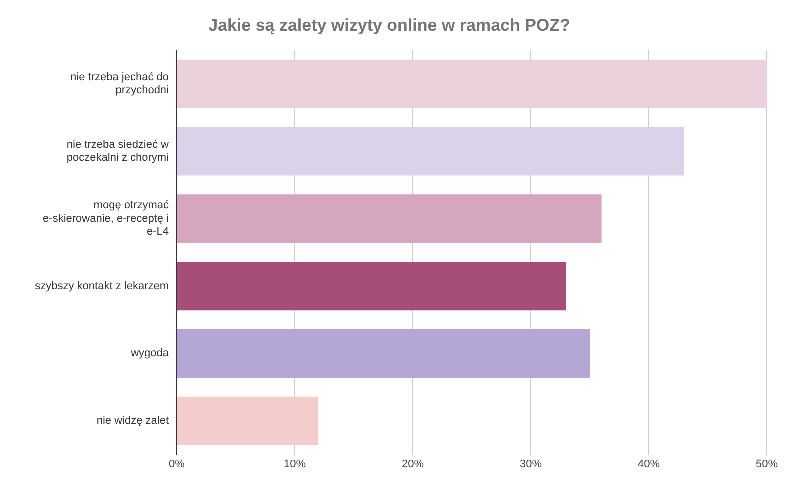  Describe the element at coordinates (531, 464) in the screenshot. I see `x-tick-label: 30%` at that location.